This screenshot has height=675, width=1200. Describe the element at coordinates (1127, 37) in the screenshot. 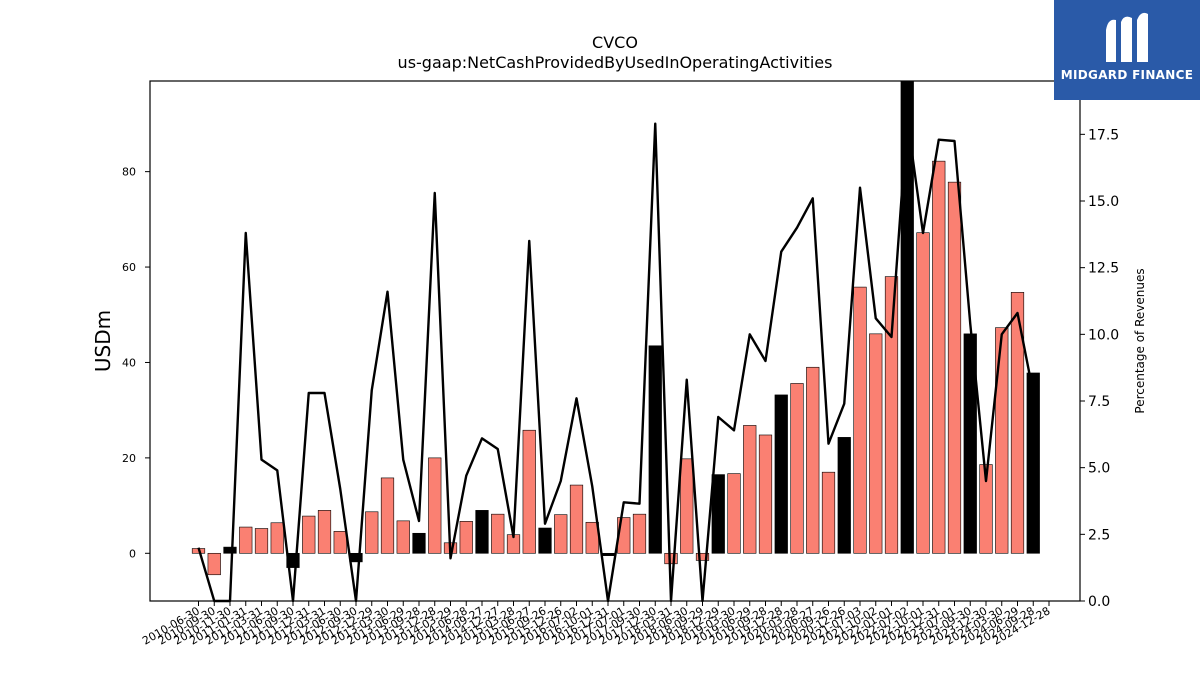

I see `logo-mark-icon` at that location.